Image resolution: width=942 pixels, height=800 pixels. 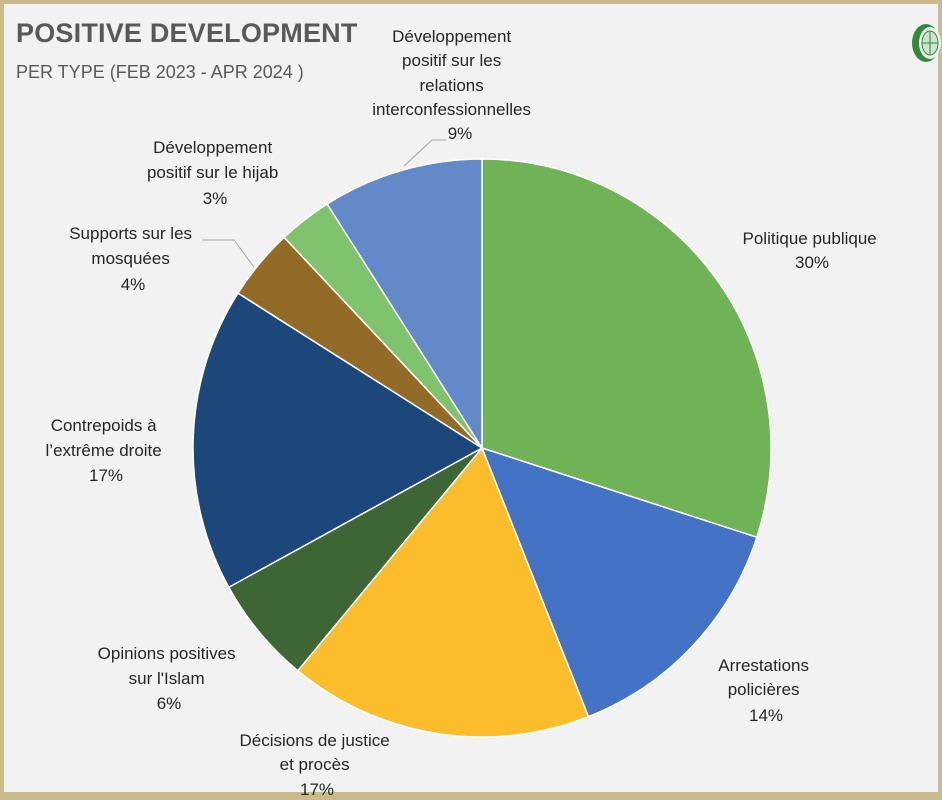 What do you see at coordinates (766, 715) in the screenshot?
I see `slice-value-arrestations: 14%` at bounding box center [766, 715].